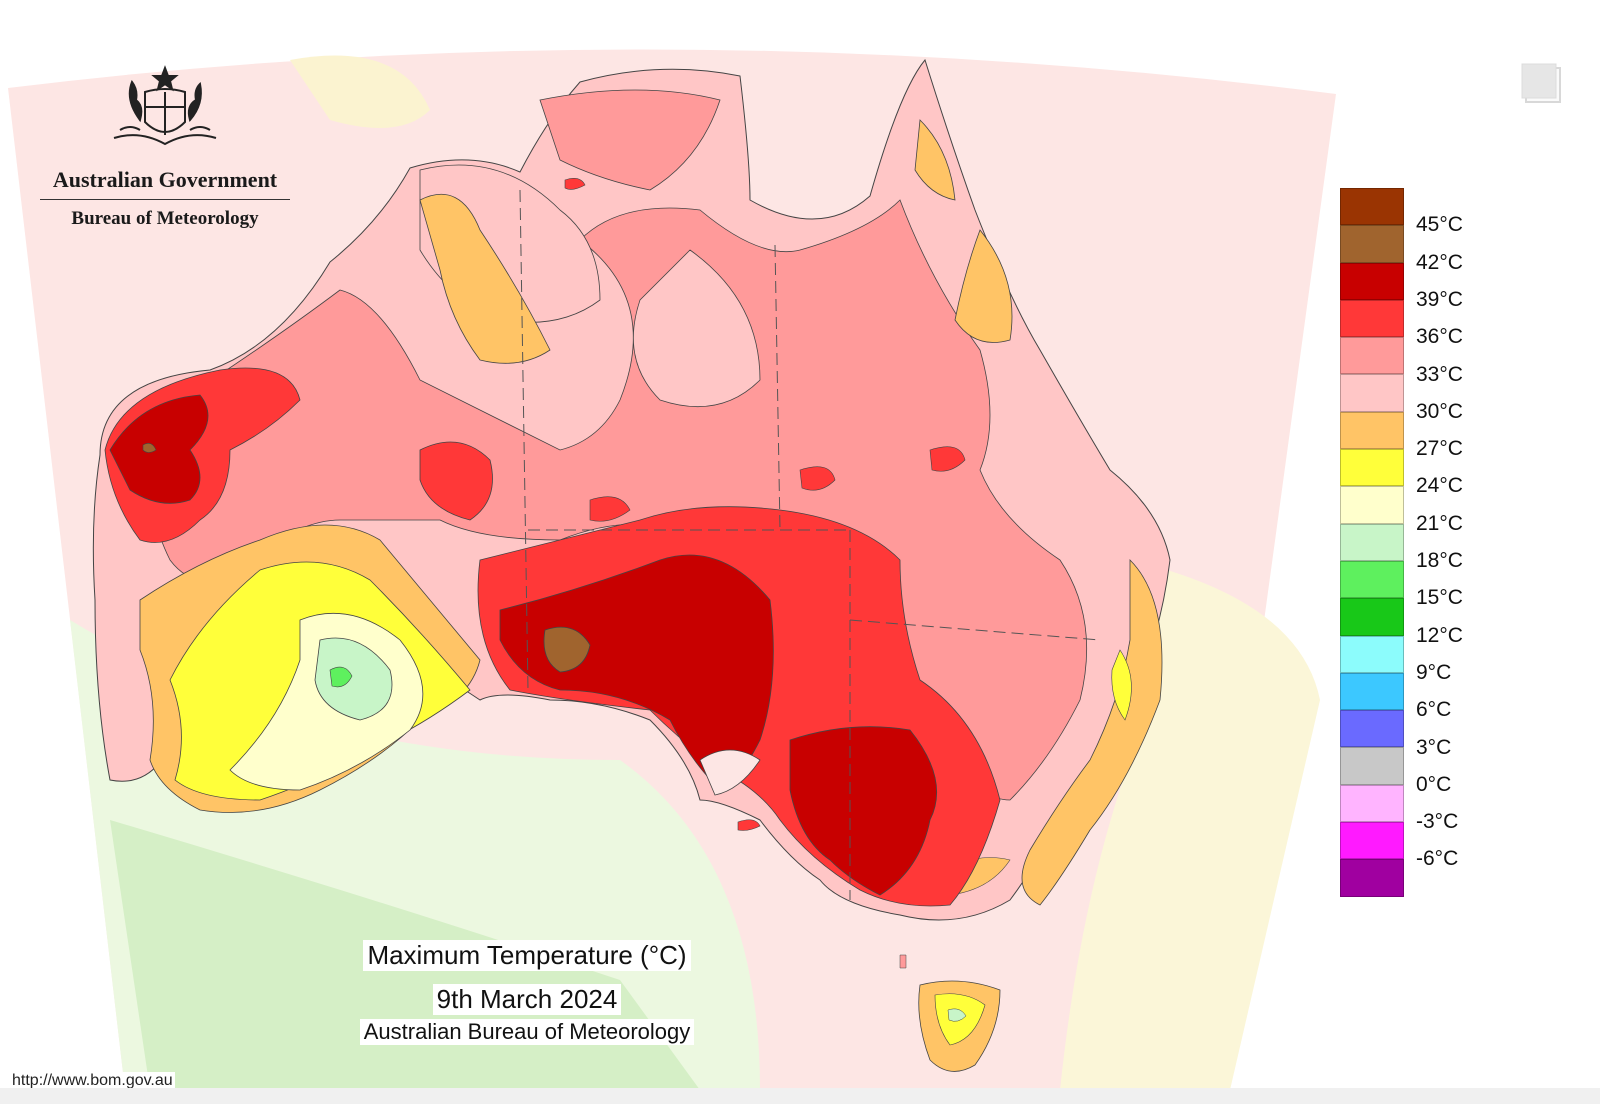  What do you see at coordinates (1439, 299) in the screenshot?
I see `legend-label: 39°C` at bounding box center [1439, 299].